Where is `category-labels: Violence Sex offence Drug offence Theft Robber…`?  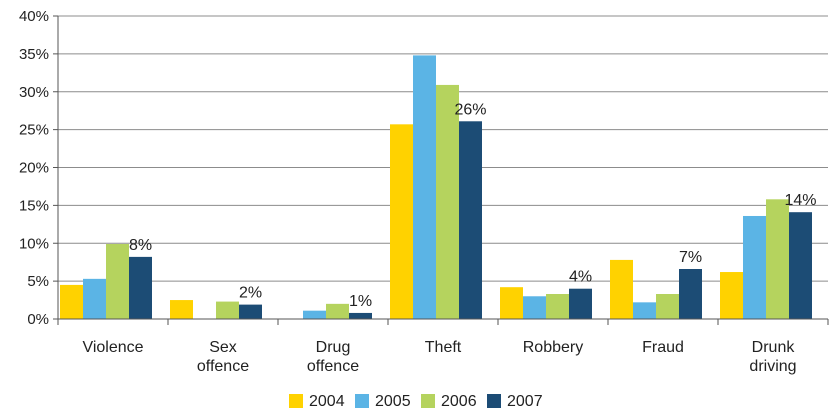
category-labels: Violence Sex offence Drug offence Theft Robber… is located at coordinates (439, 357).